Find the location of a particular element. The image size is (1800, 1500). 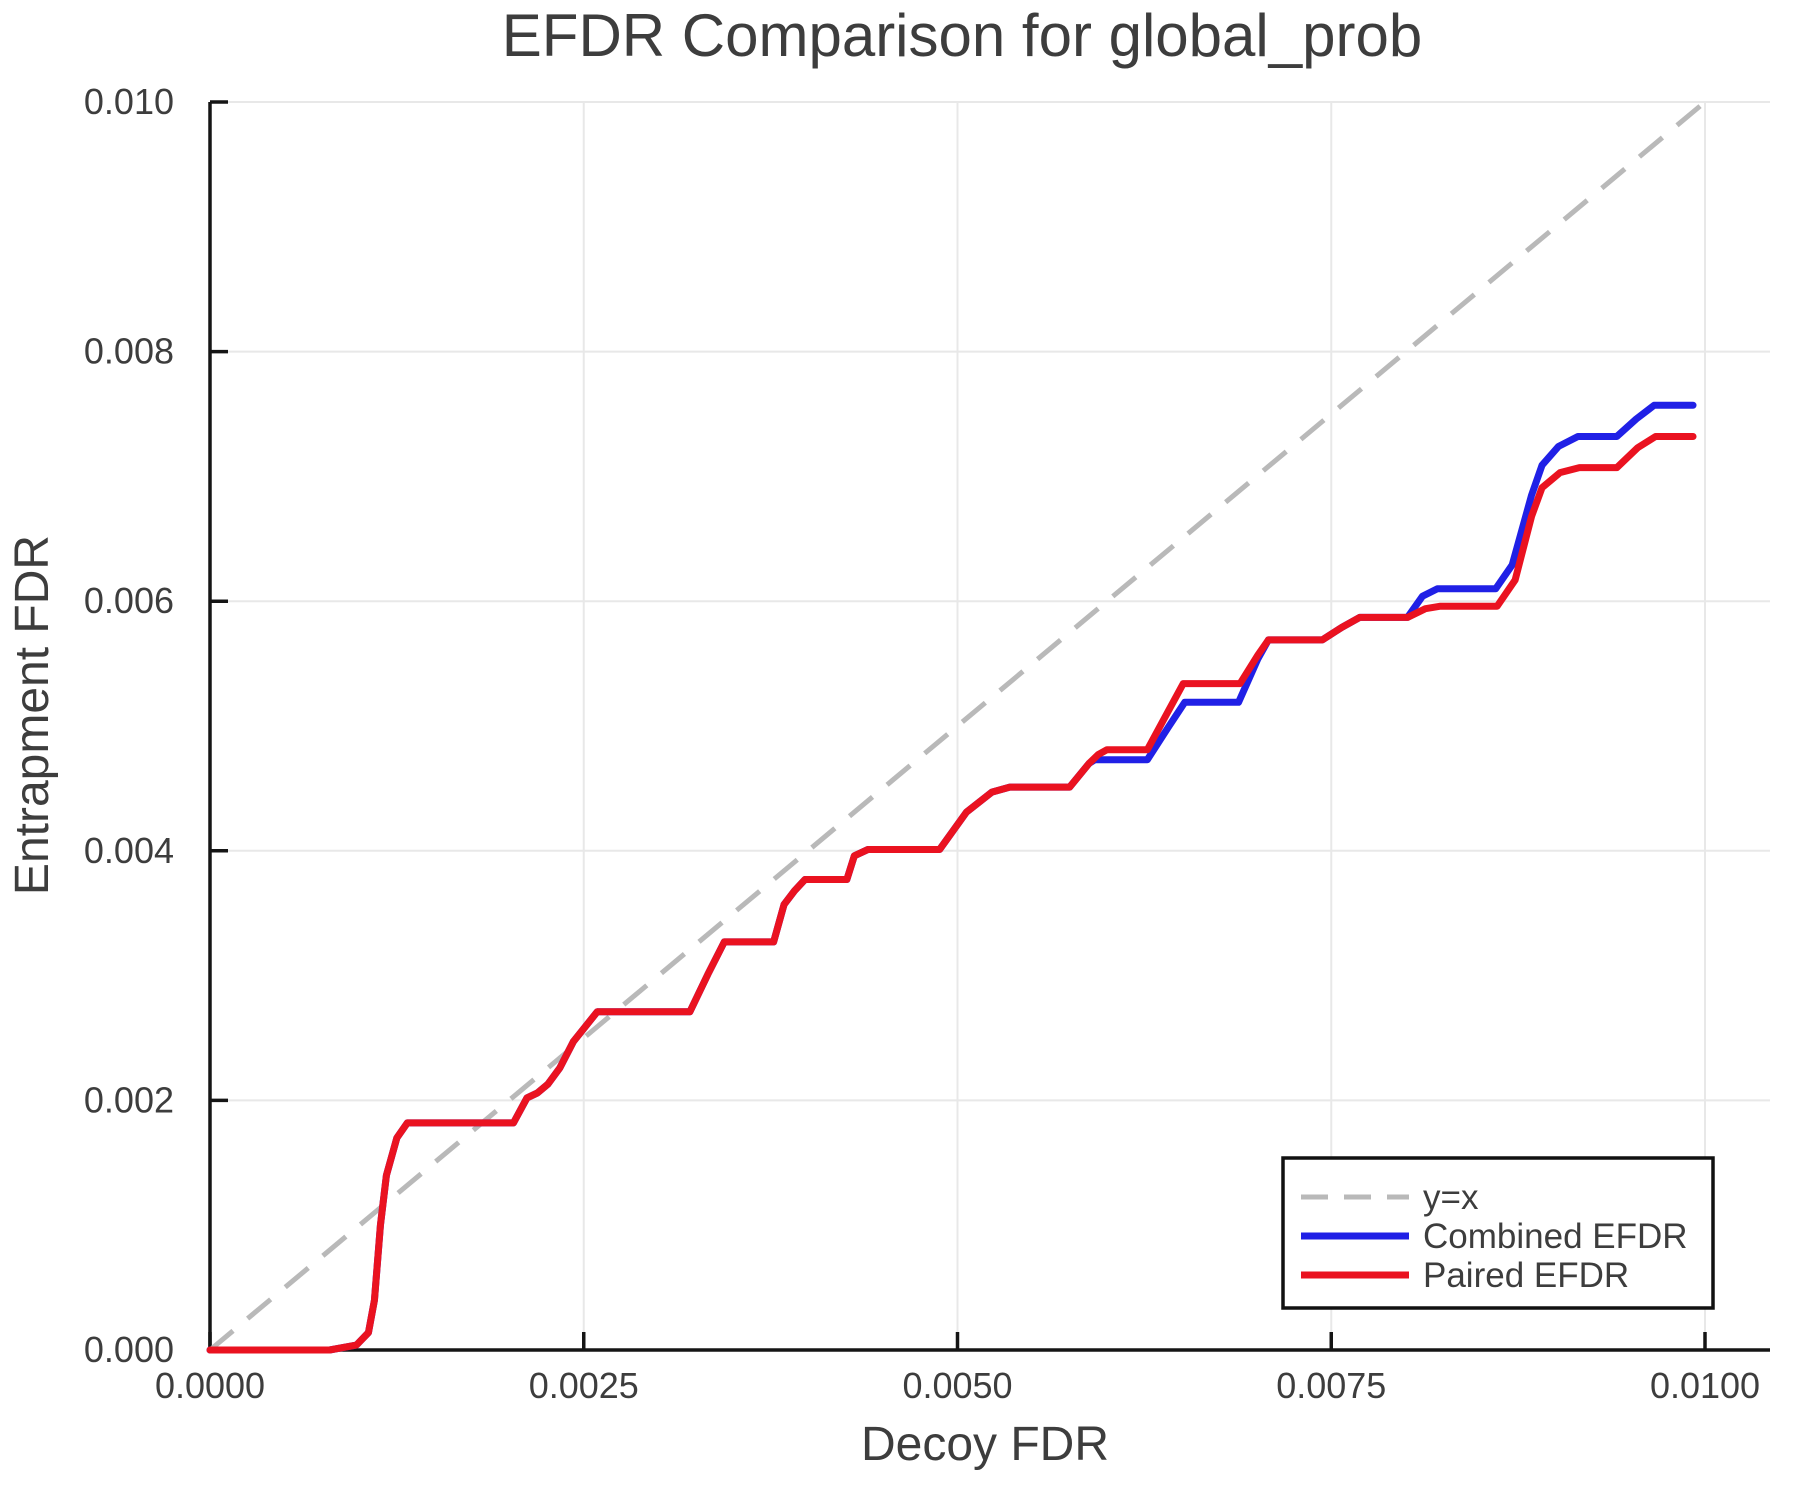

y-tick-label: 0.006 is located at coordinates (129, 600).